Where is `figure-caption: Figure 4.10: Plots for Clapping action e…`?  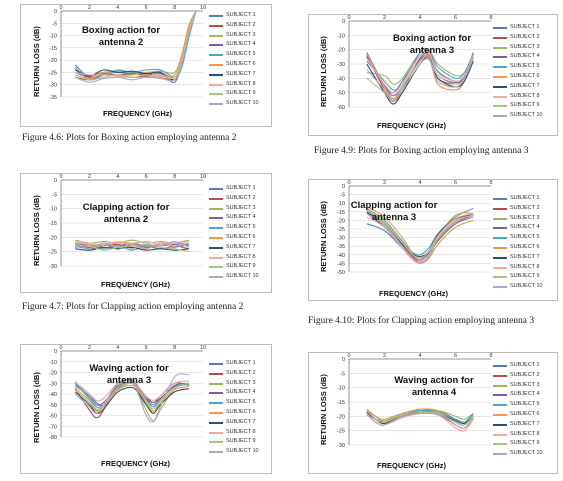
figure-caption: Figure 4.10: Plots for Clapping action e… is located at coordinates (421, 321).